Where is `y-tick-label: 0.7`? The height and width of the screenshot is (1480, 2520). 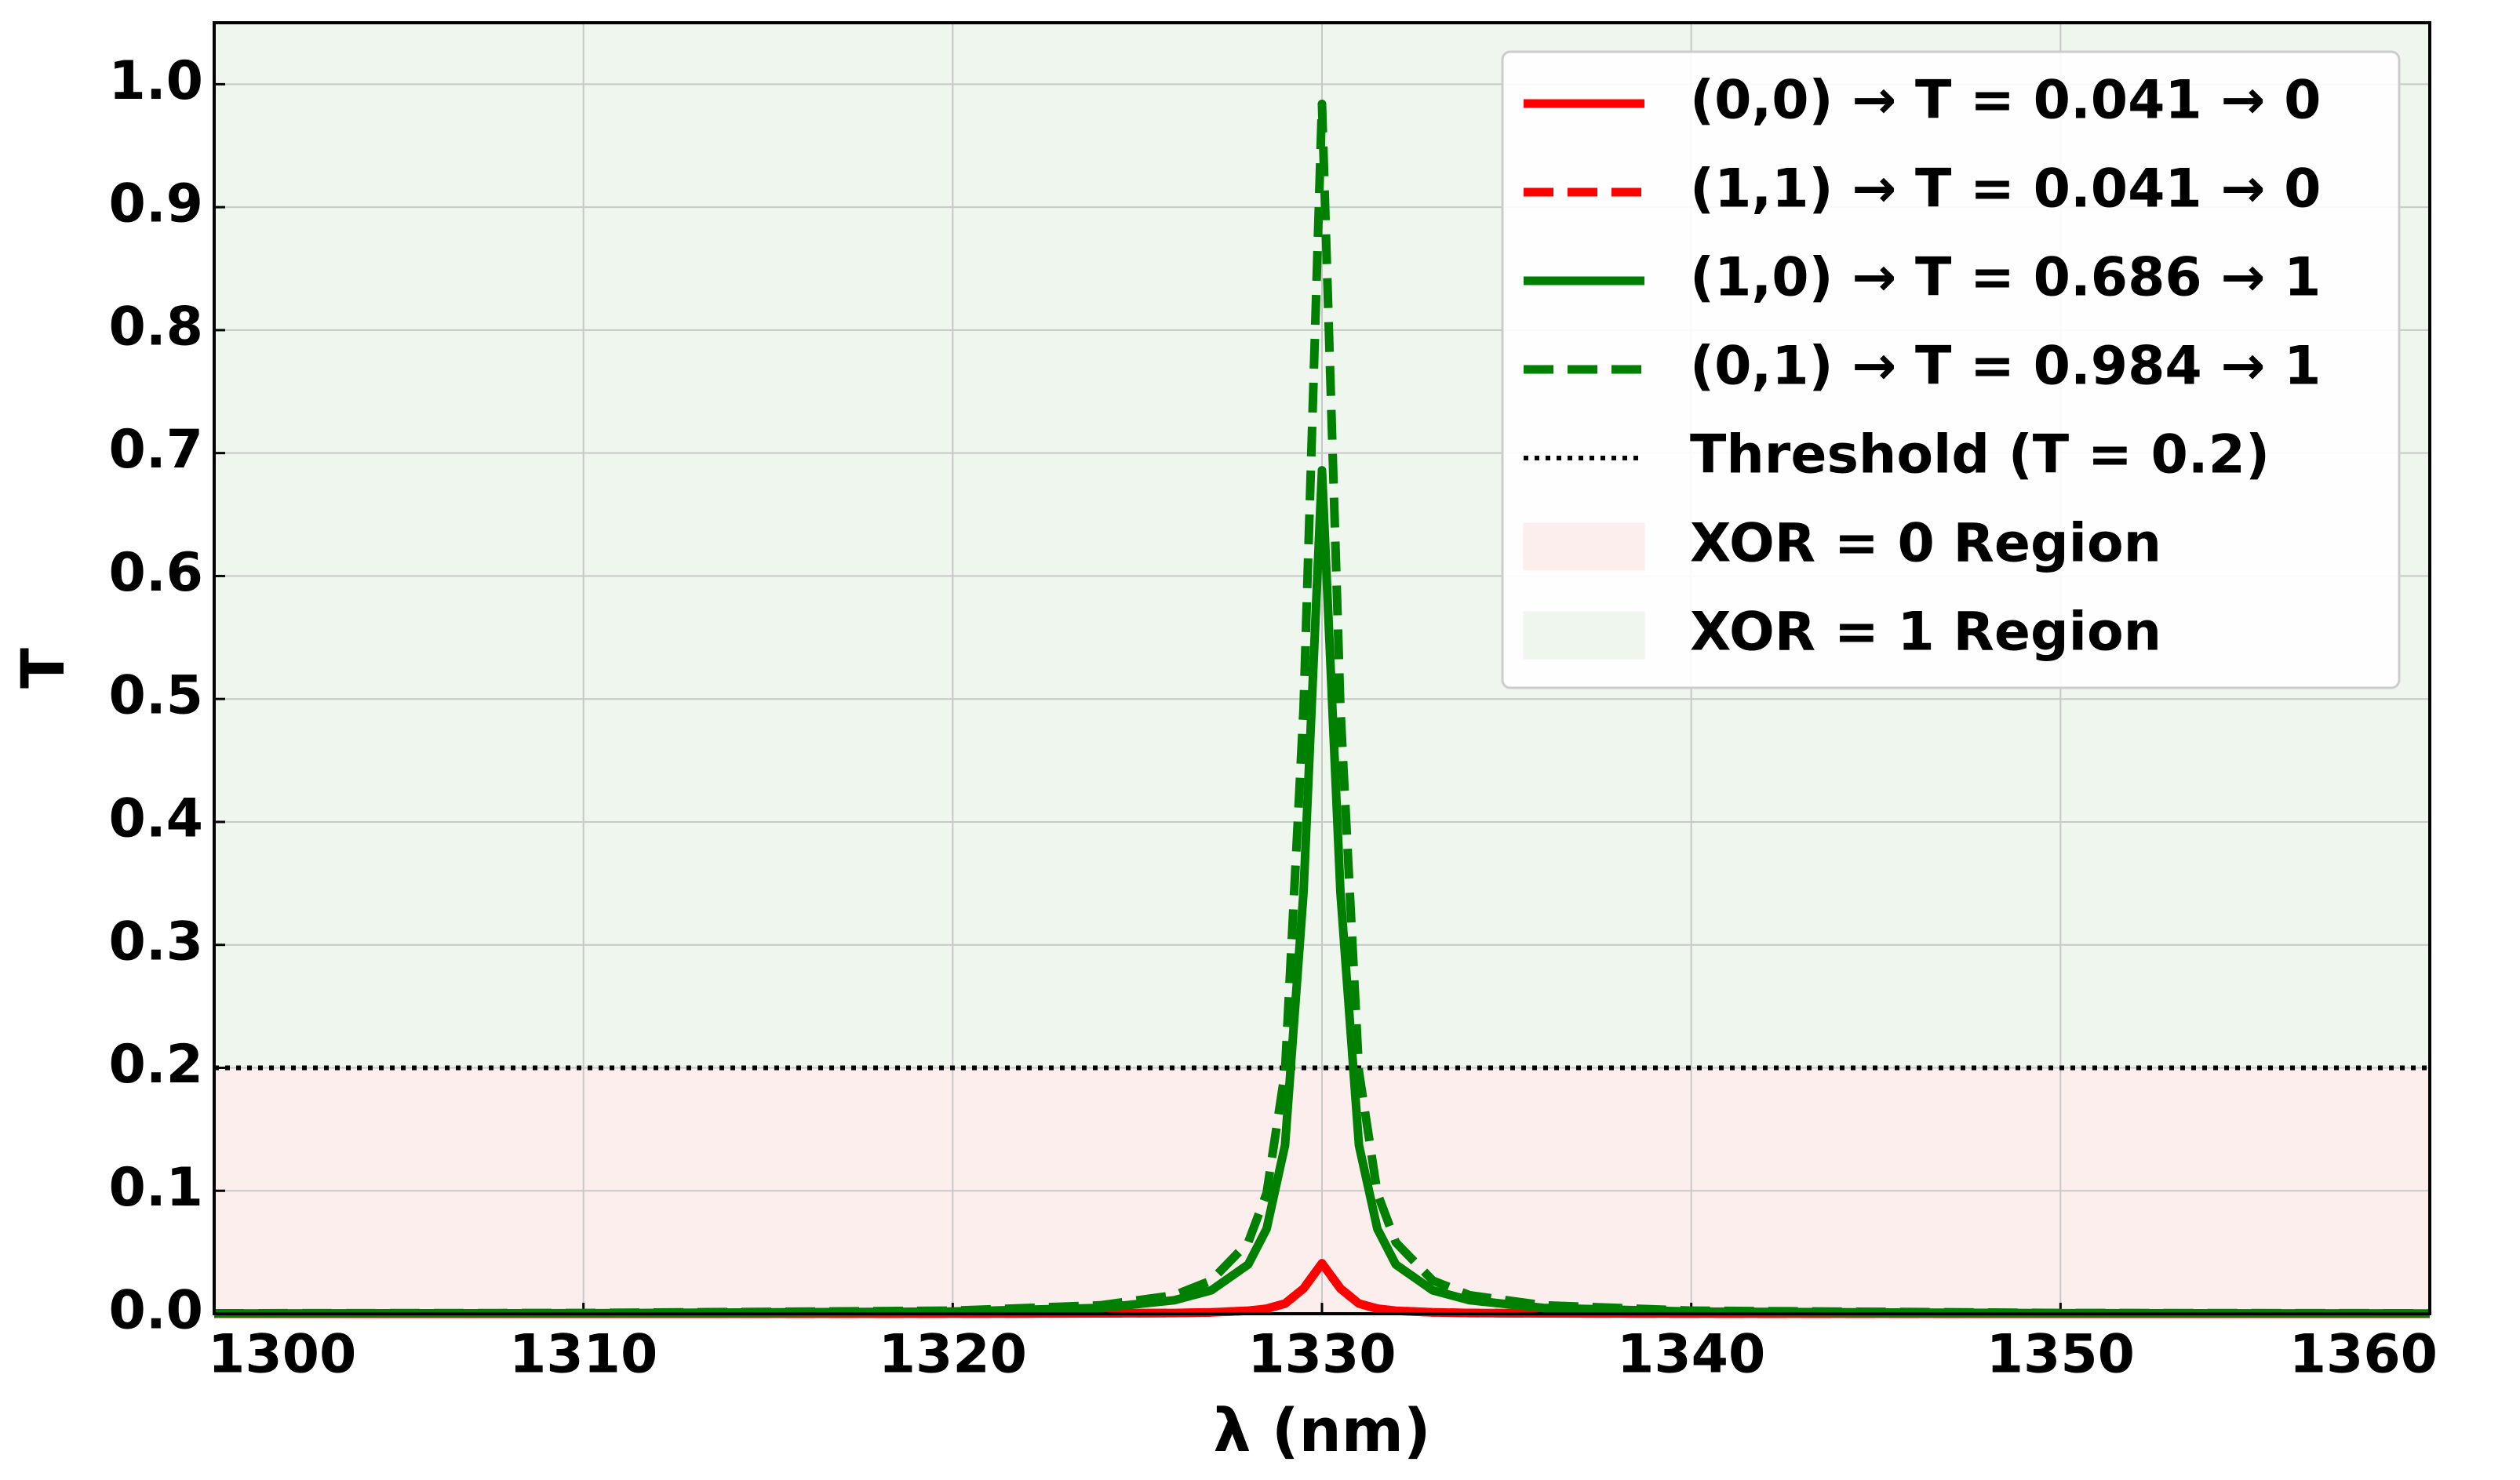
y-tick-label: 0.7 is located at coordinates (156, 450).